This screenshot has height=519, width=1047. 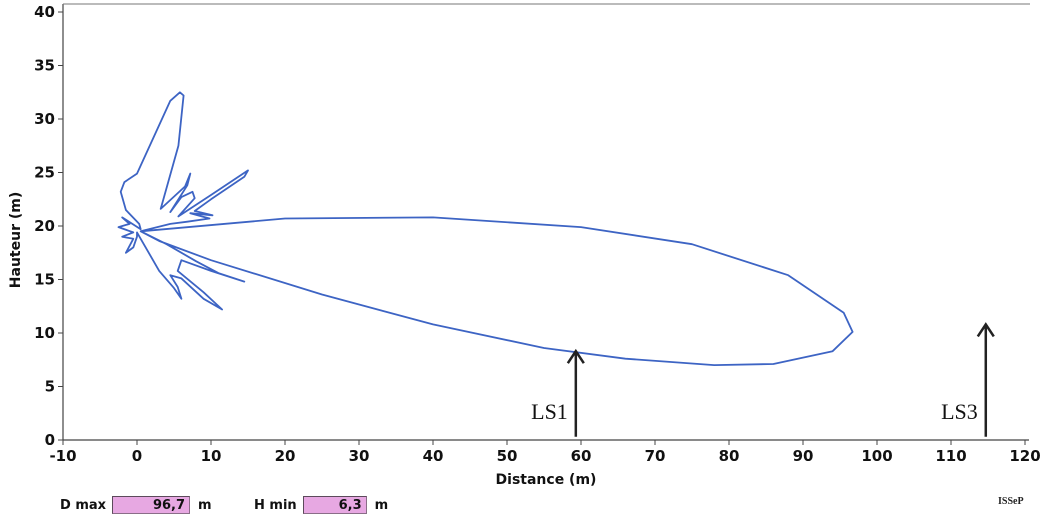 I want to click on ls1-arrow-head, so click(x=575, y=356).